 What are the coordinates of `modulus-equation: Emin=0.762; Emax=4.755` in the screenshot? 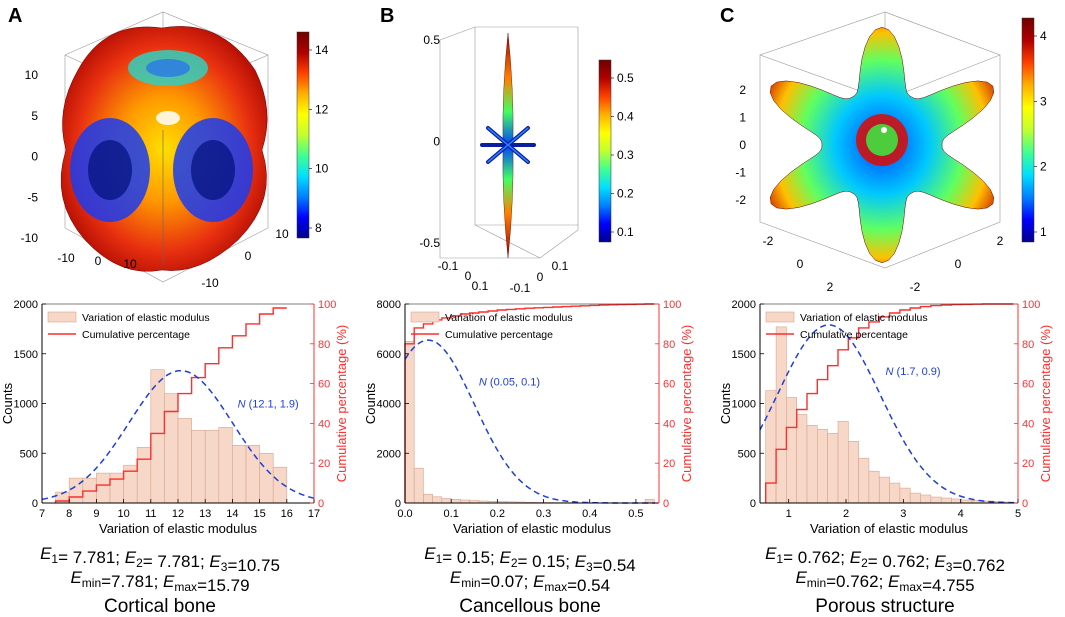 It's located at (884, 581).